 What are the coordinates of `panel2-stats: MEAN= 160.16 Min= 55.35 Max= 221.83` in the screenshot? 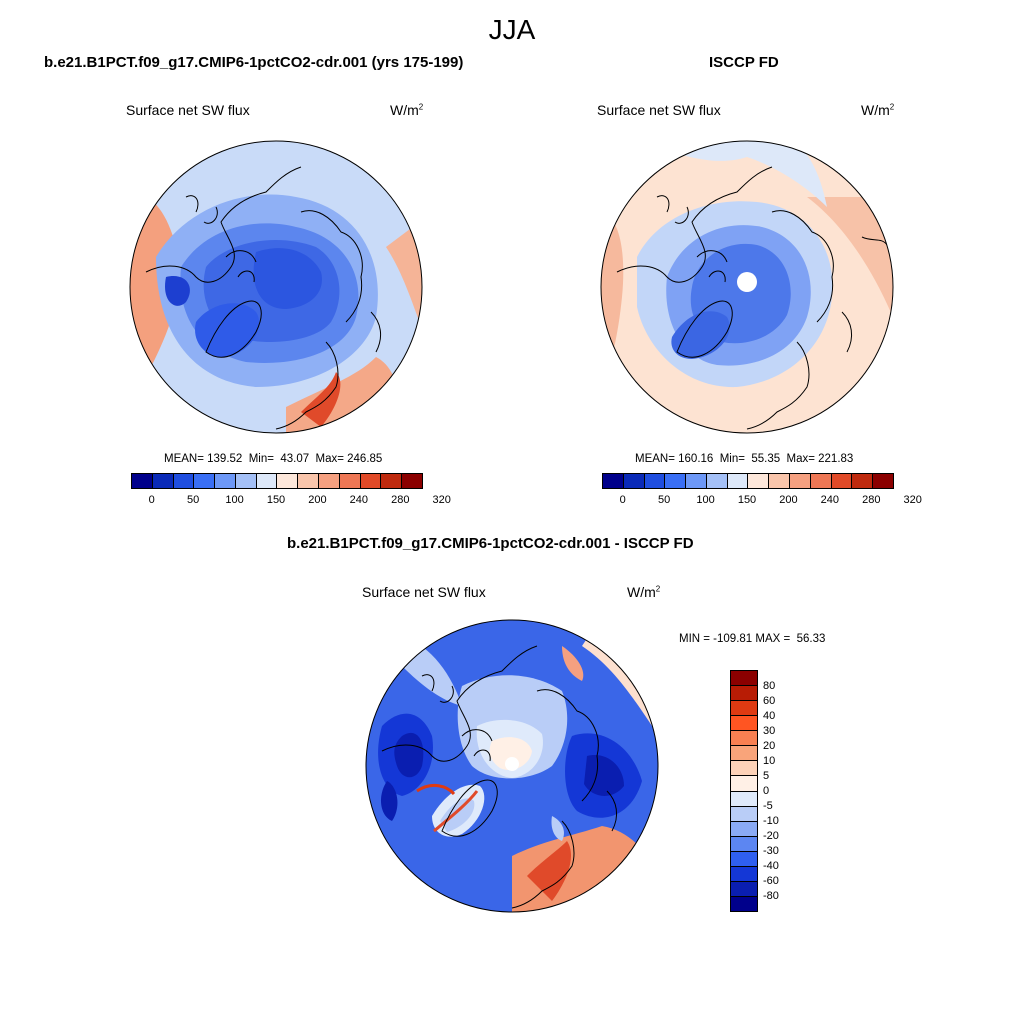 It's located at (744, 459).